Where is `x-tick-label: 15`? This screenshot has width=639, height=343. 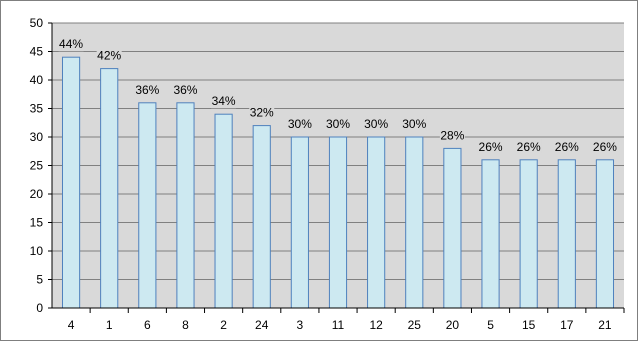 x-tick-label: 15 is located at coordinates (529, 325).